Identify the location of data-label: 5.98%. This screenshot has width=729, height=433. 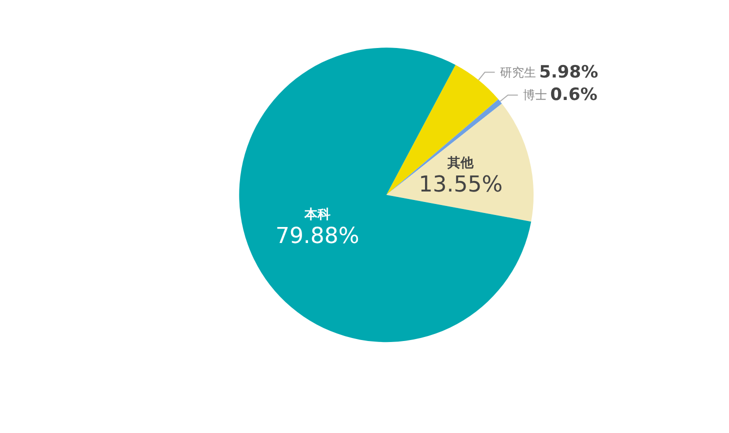
(568, 72).